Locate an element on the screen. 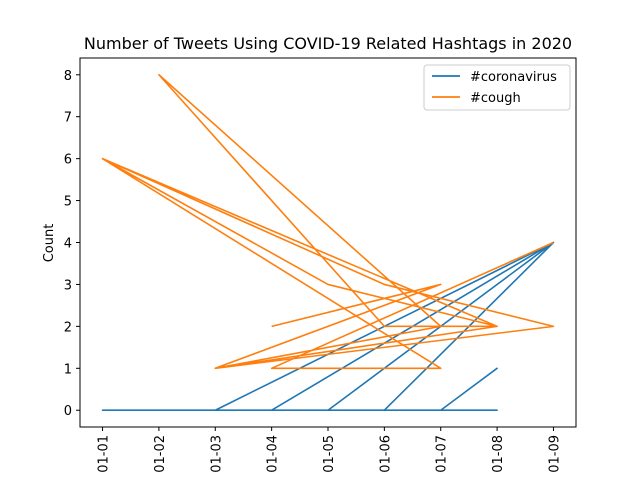 Image resolution: width=640 pixels, height=480 pixels. y-tick-label: 1 is located at coordinates (68, 369).